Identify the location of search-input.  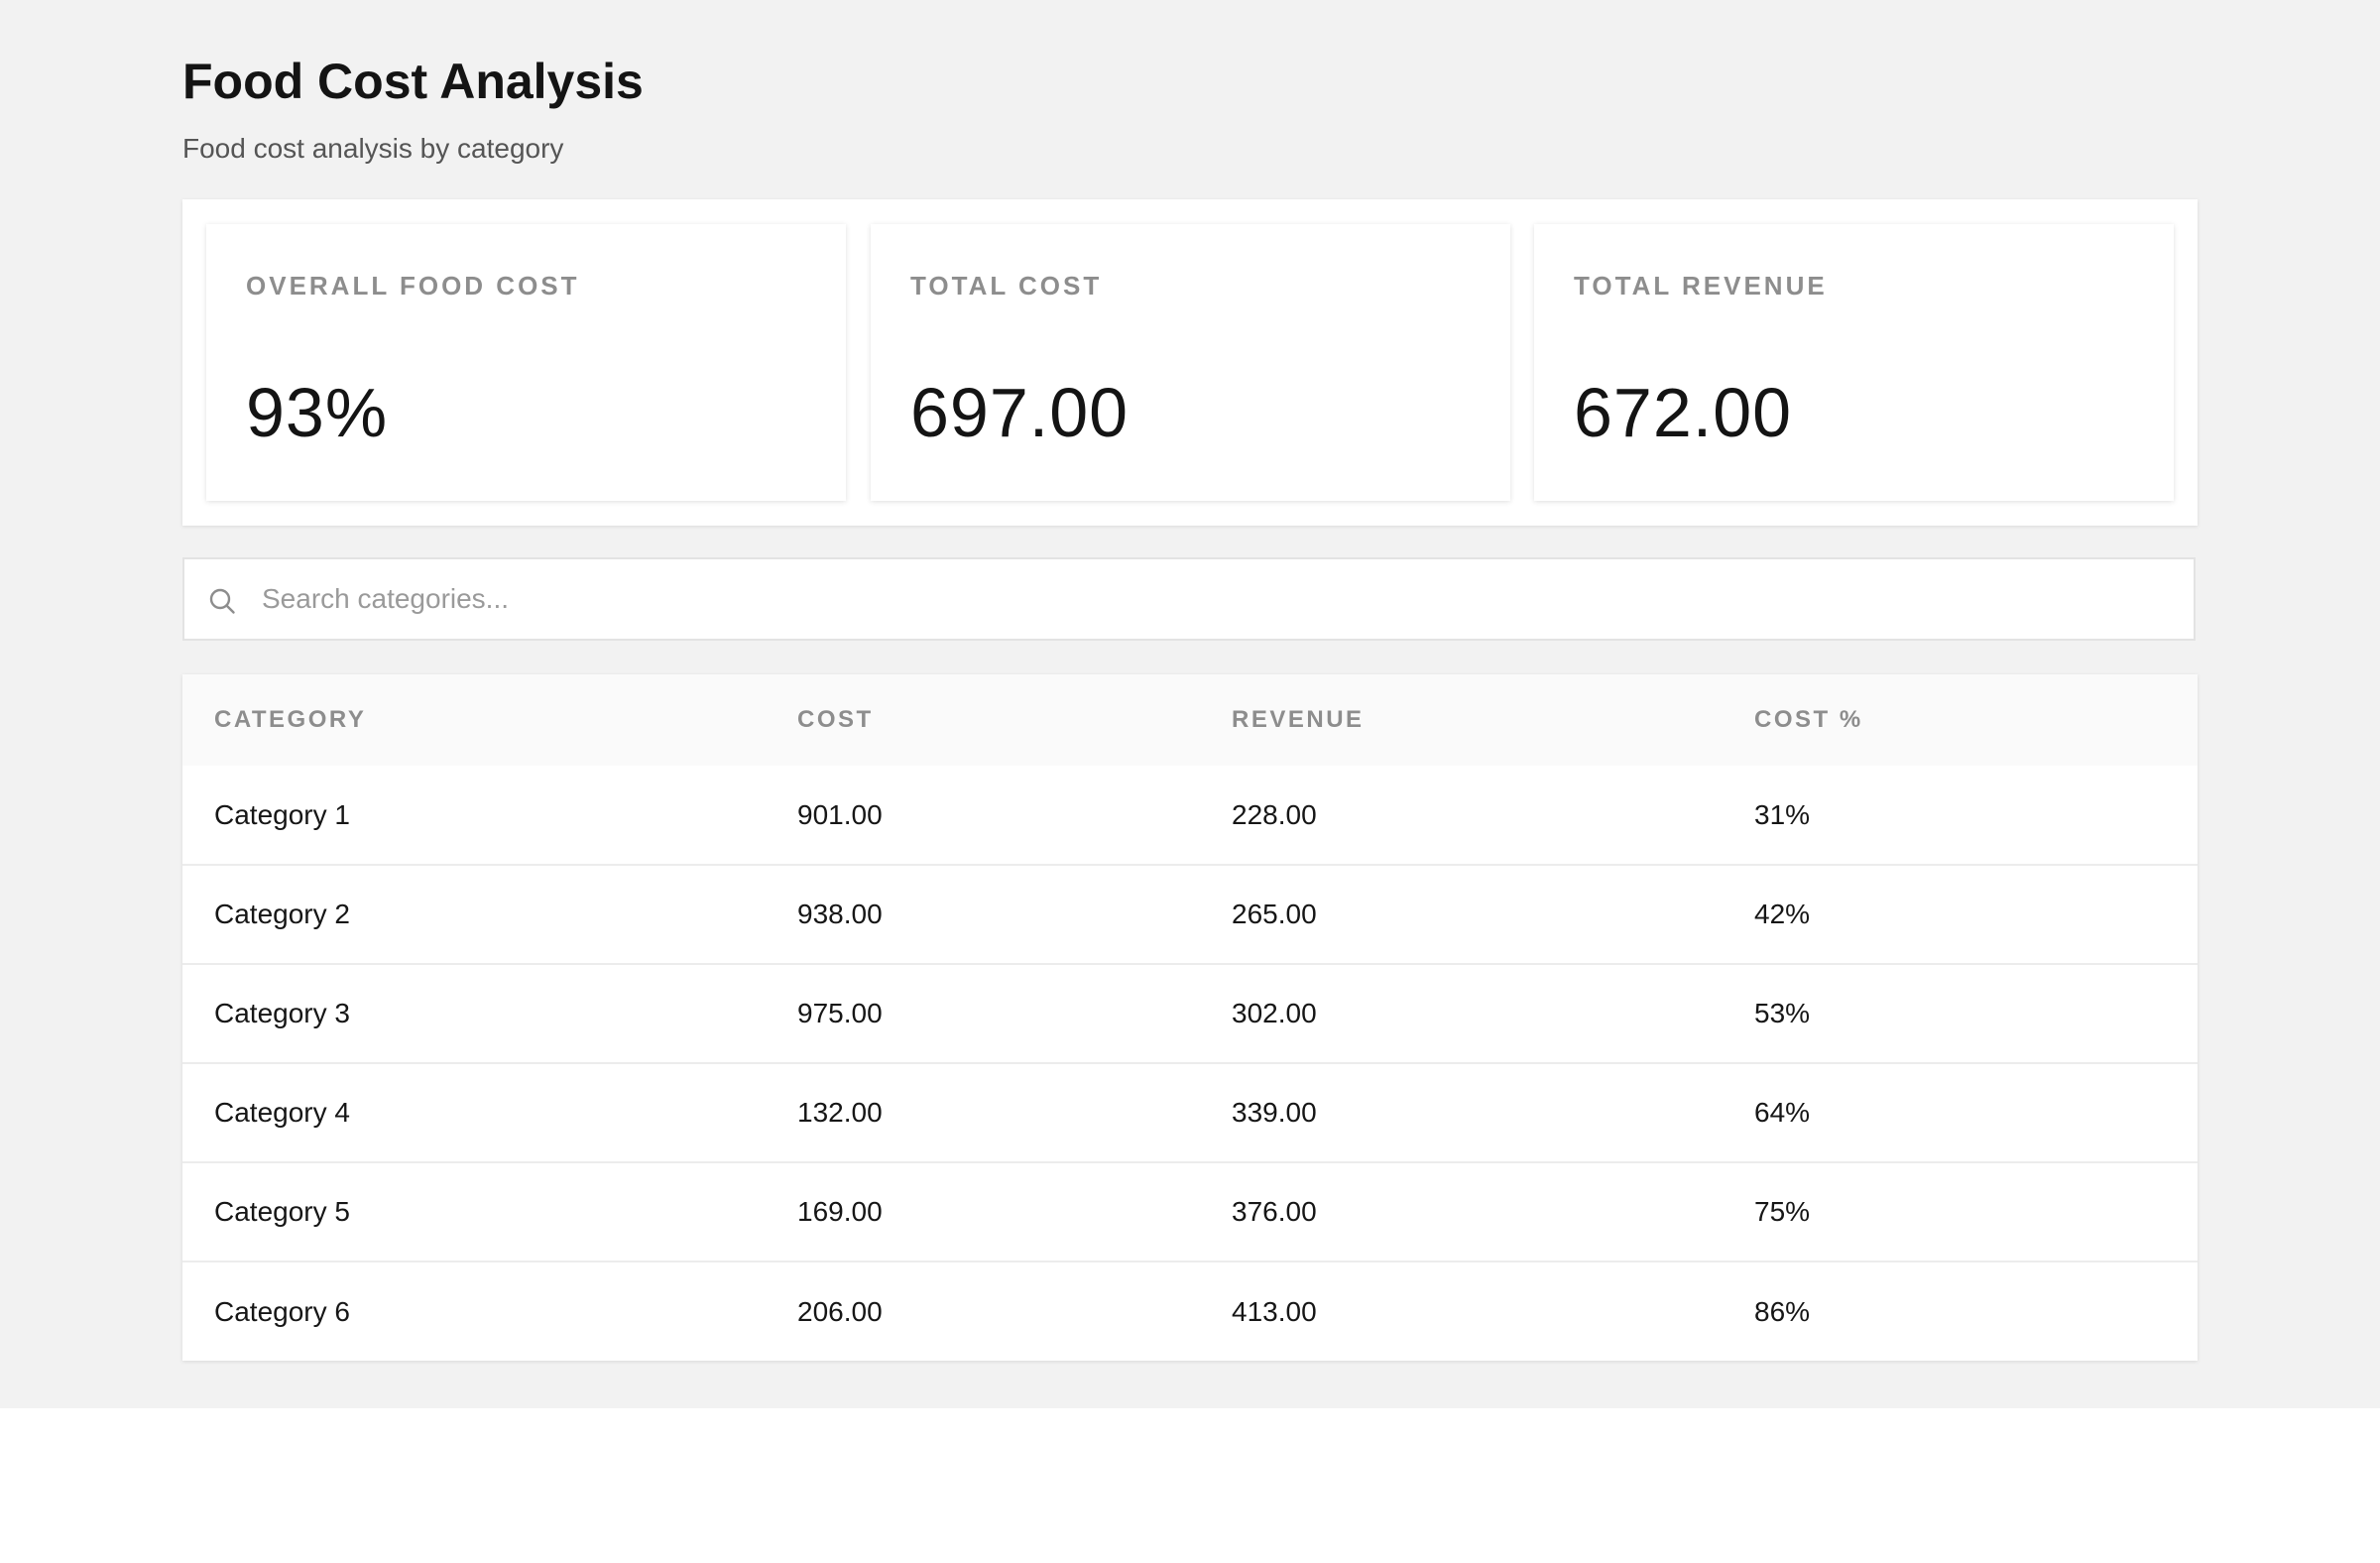
(1214, 599).